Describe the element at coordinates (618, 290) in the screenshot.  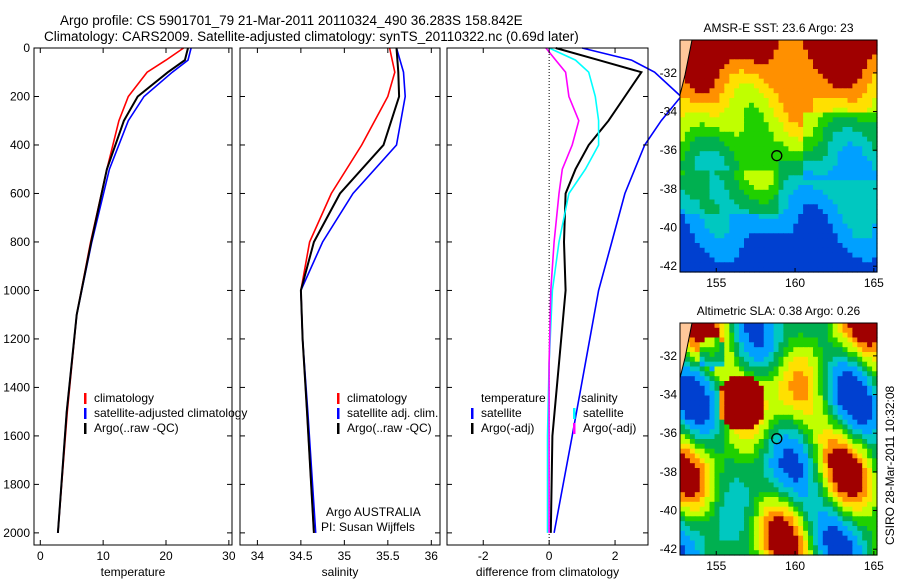
I see `series-line-temperature-satellite` at that location.